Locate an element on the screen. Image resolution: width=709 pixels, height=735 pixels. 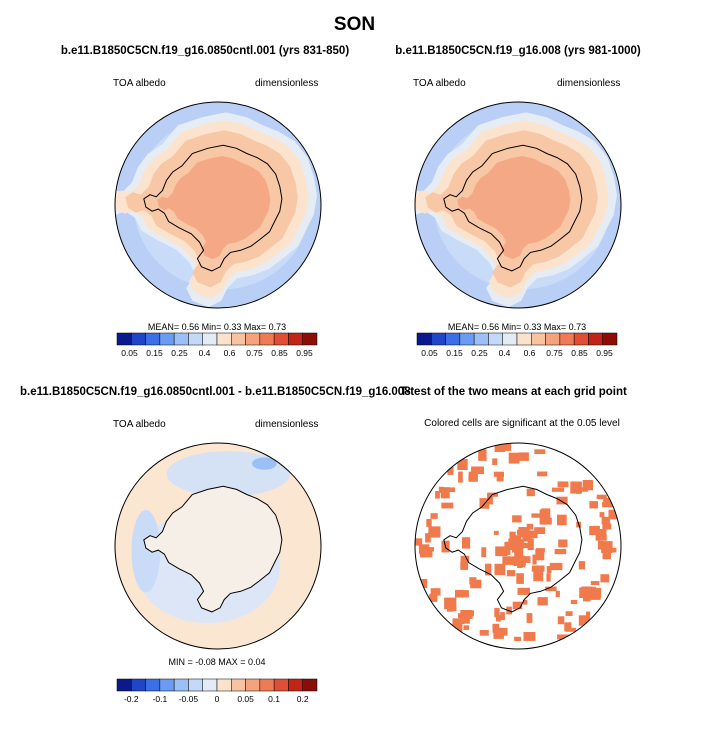
panel1-field-label: TOA albedo is located at coordinates (139, 83).